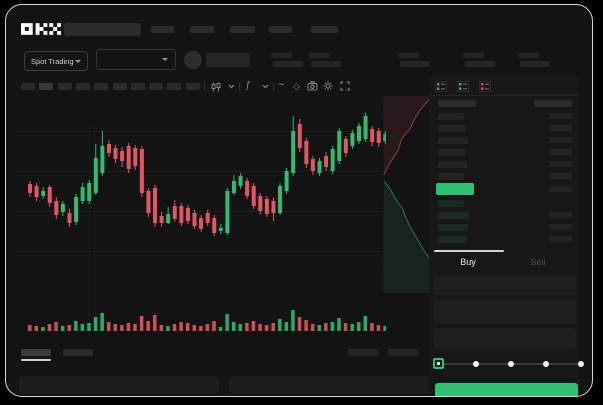 This screenshot has width=603, height=405. Describe the element at coordinates (296, 86) in the screenshot. I see `draw-icon: ◇` at that location.